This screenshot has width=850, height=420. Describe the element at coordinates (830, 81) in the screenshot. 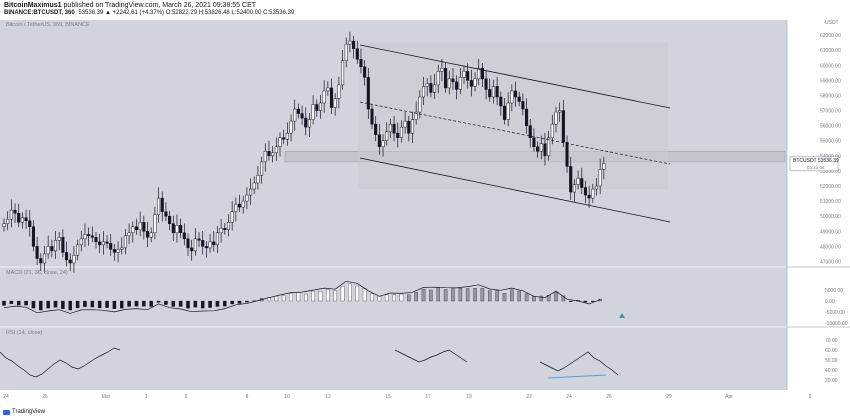

I see `price-tick-label: 59000.00` at that location.